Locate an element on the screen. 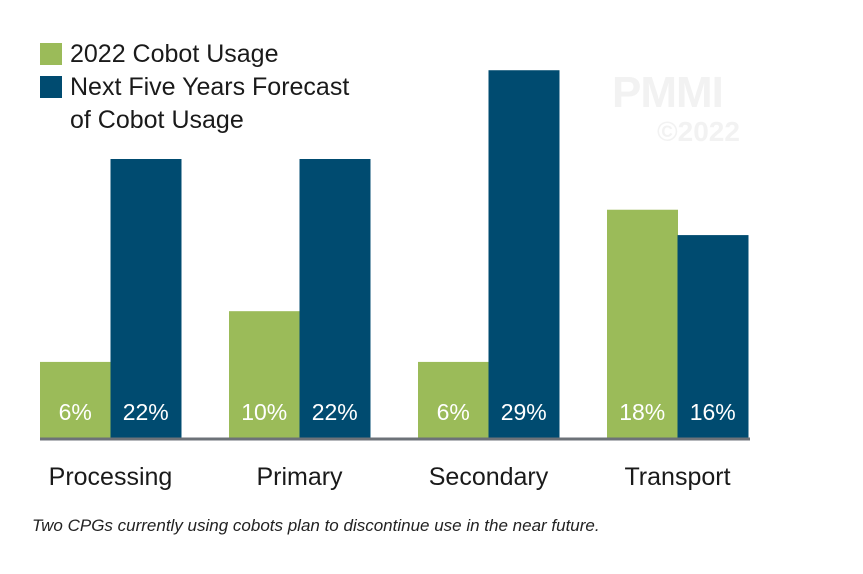  legend-label: Next Five Years Forecast of Cobot Usage is located at coordinates (210, 103).